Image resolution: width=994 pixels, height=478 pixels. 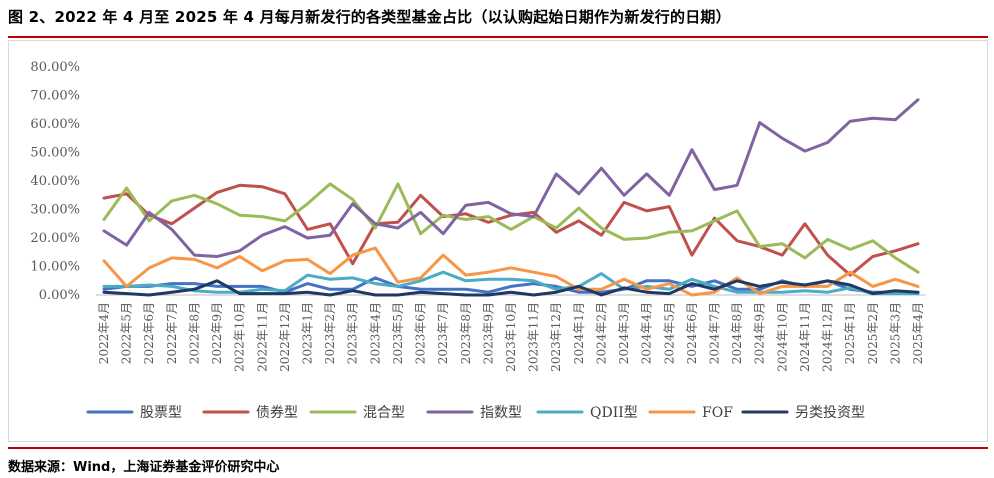 What do you see at coordinates (737, 333) in the screenshot?
I see `x-tick-label: 2024年8月` at bounding box center [737, 333].